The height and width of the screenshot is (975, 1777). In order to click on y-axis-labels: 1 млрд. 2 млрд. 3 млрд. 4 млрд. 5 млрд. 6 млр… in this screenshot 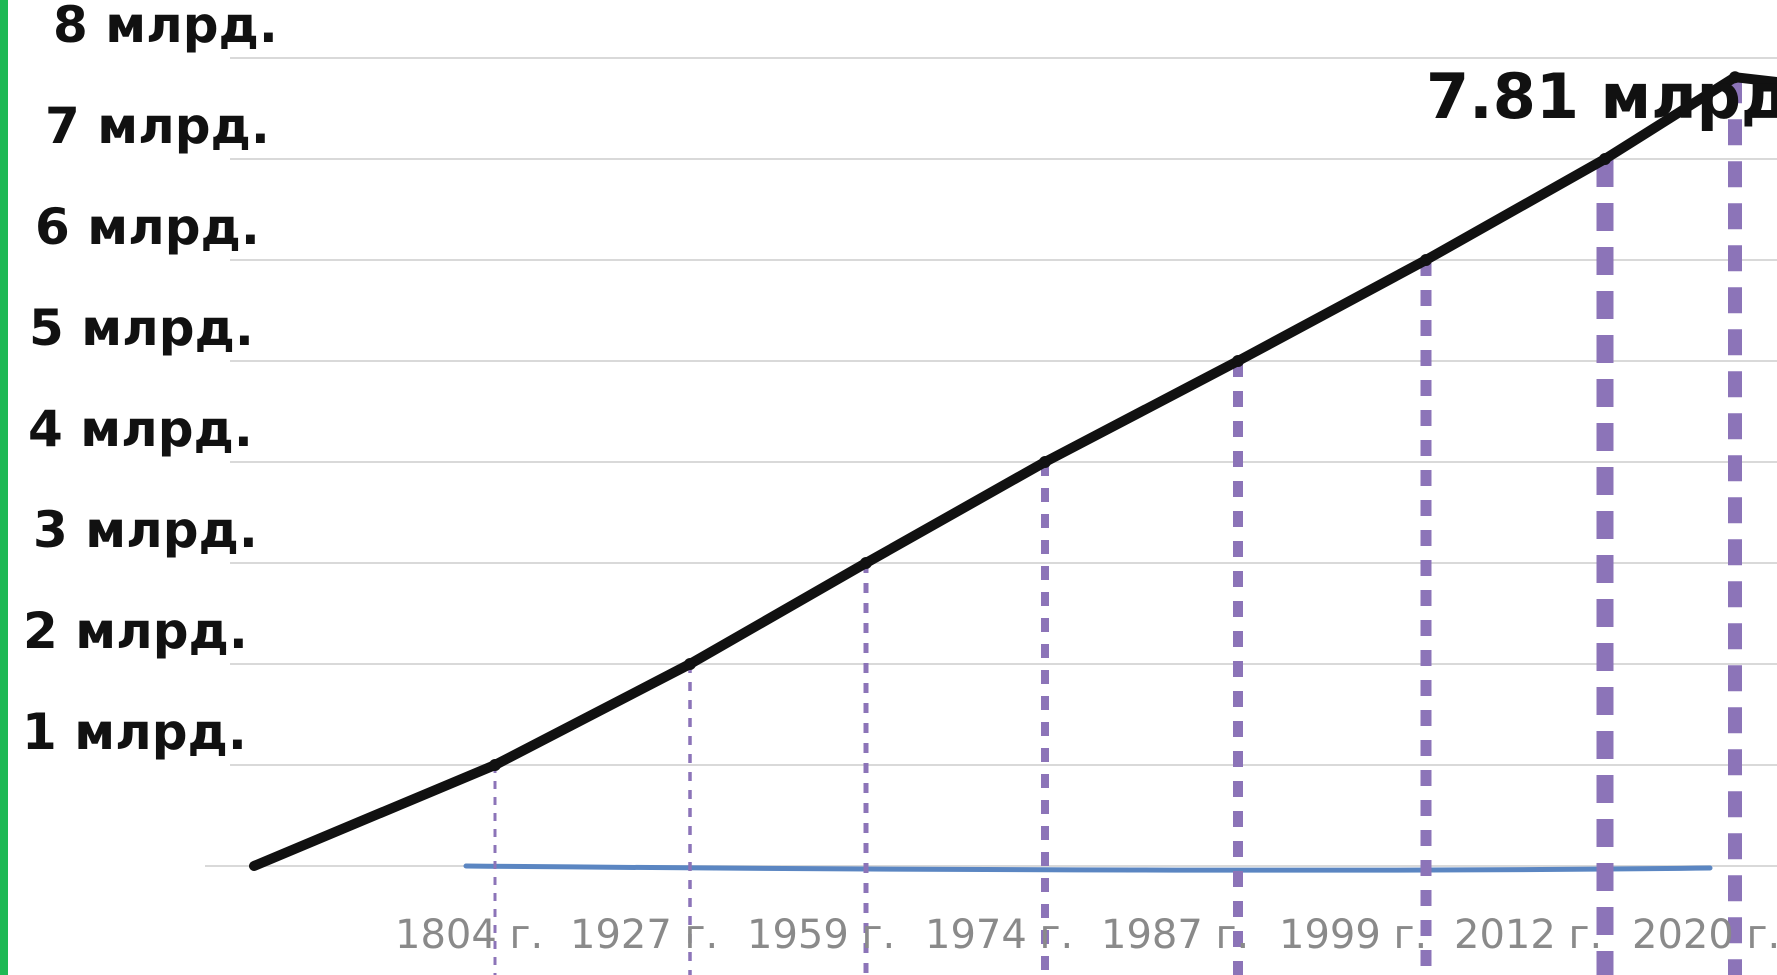, I will do `click(150, 380)`.